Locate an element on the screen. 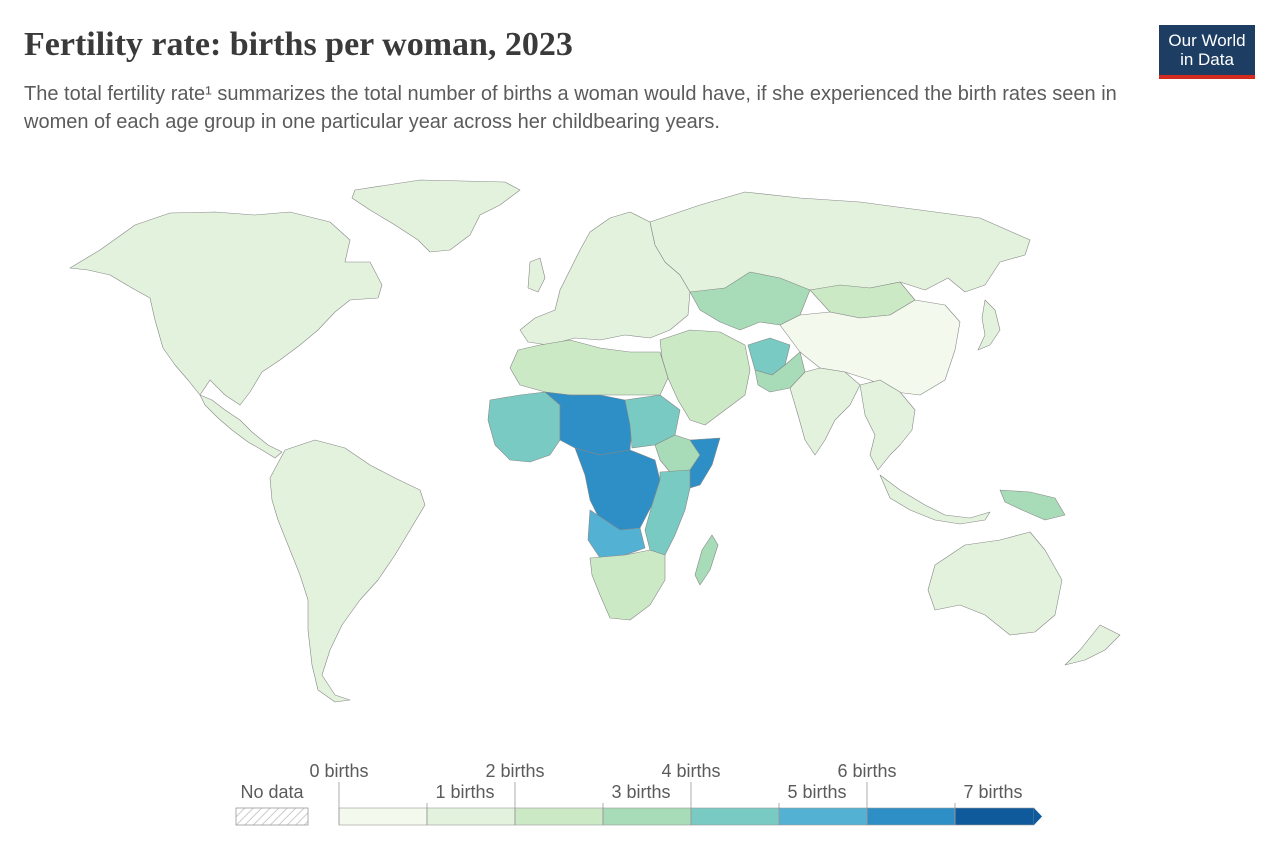 This screenshot has width=1280, height=841. region-angola is located at coordinates (616, 534).